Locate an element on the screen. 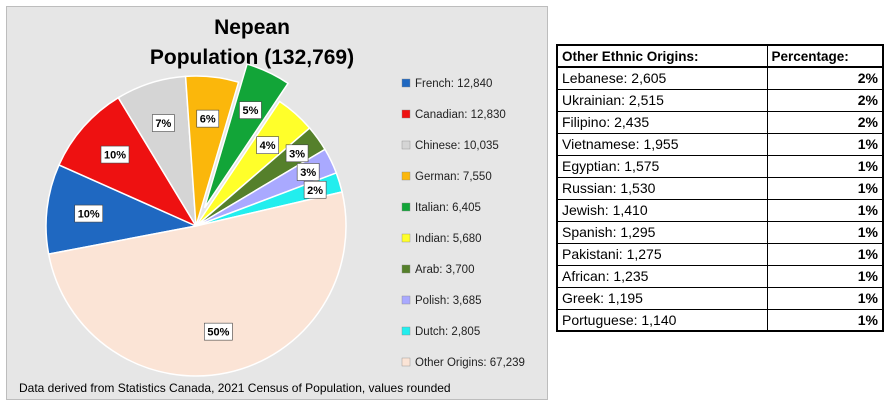 Image resolution: width=890 pixels, height=411 pixels. table-row: Lebanese: 2,605 2% is located at coordinates (720, 78).